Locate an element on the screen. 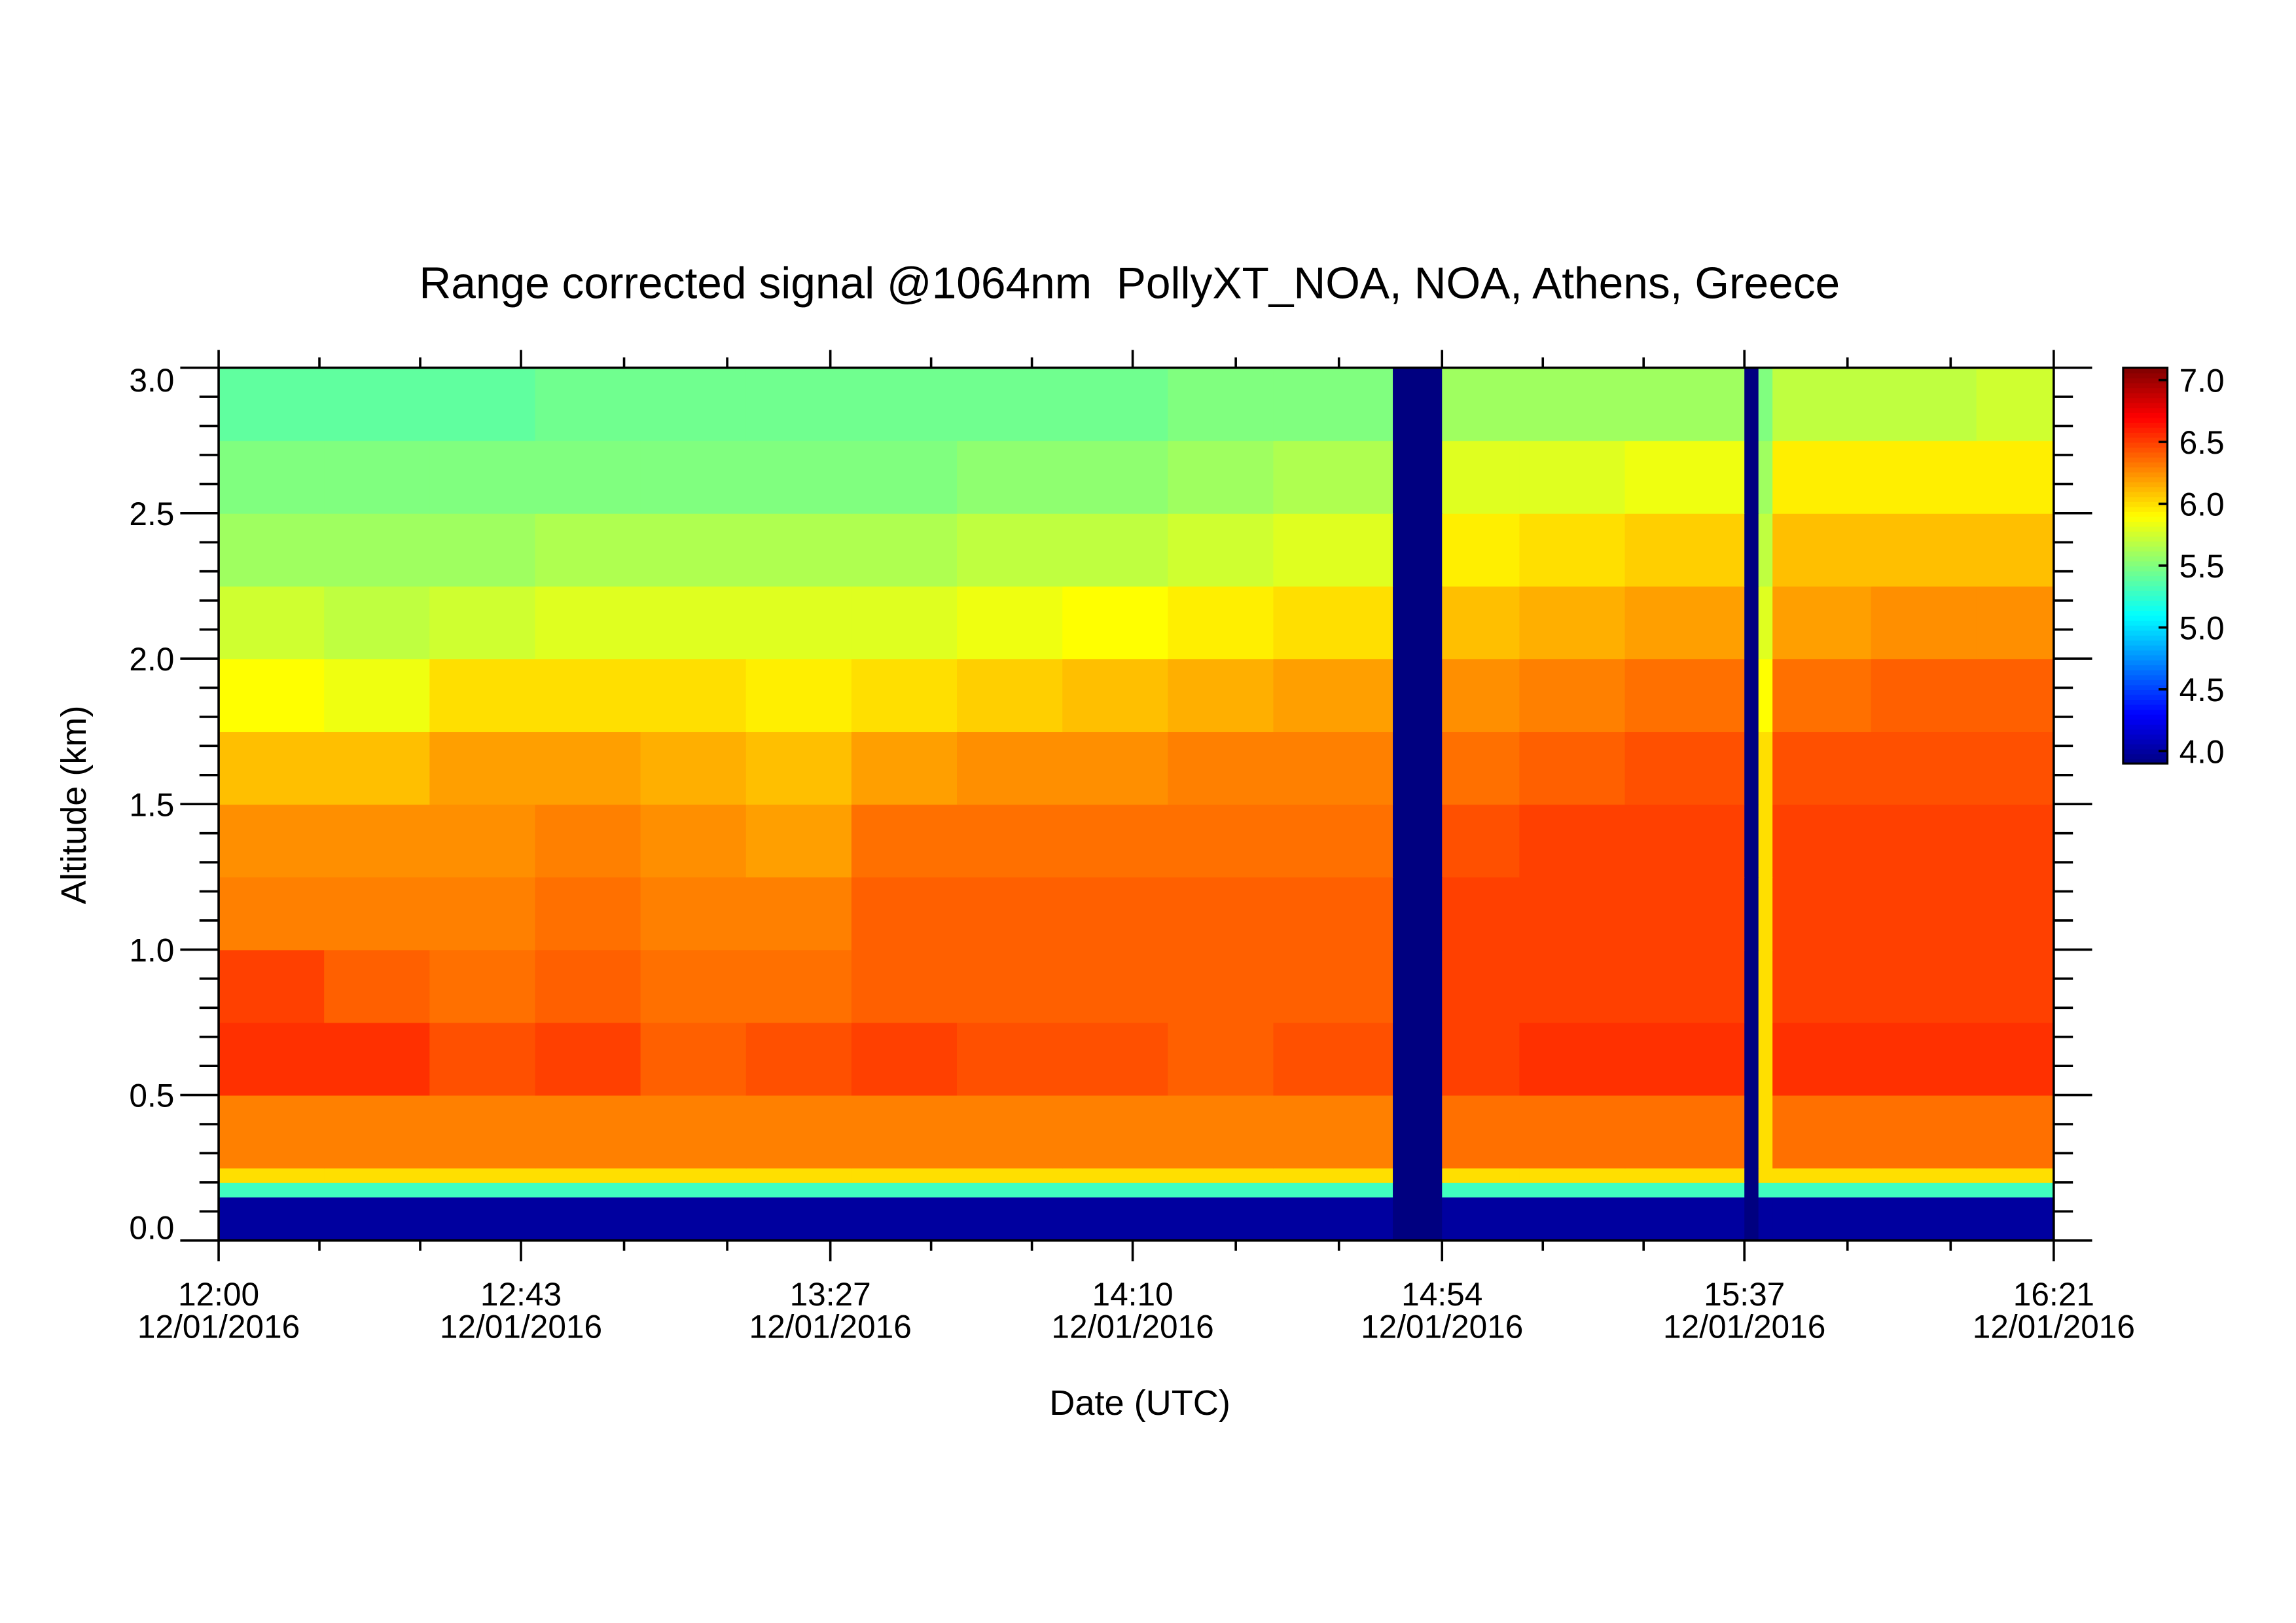  y-tick-label: 1.0 is located at coordinates (151, 950).